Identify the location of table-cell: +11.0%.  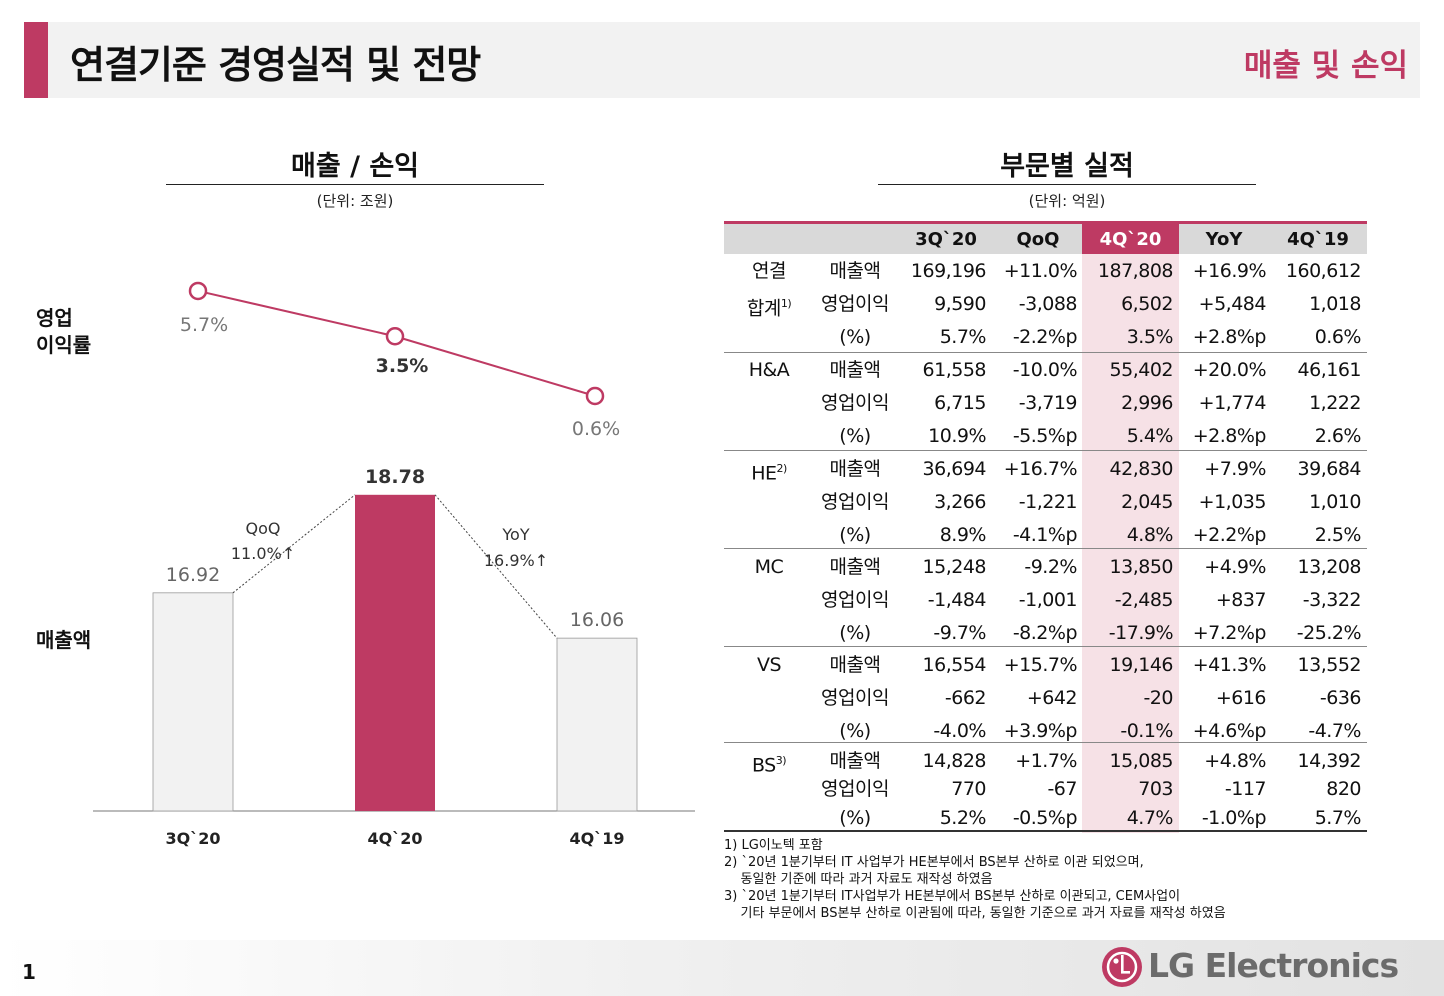
(1040, 271).